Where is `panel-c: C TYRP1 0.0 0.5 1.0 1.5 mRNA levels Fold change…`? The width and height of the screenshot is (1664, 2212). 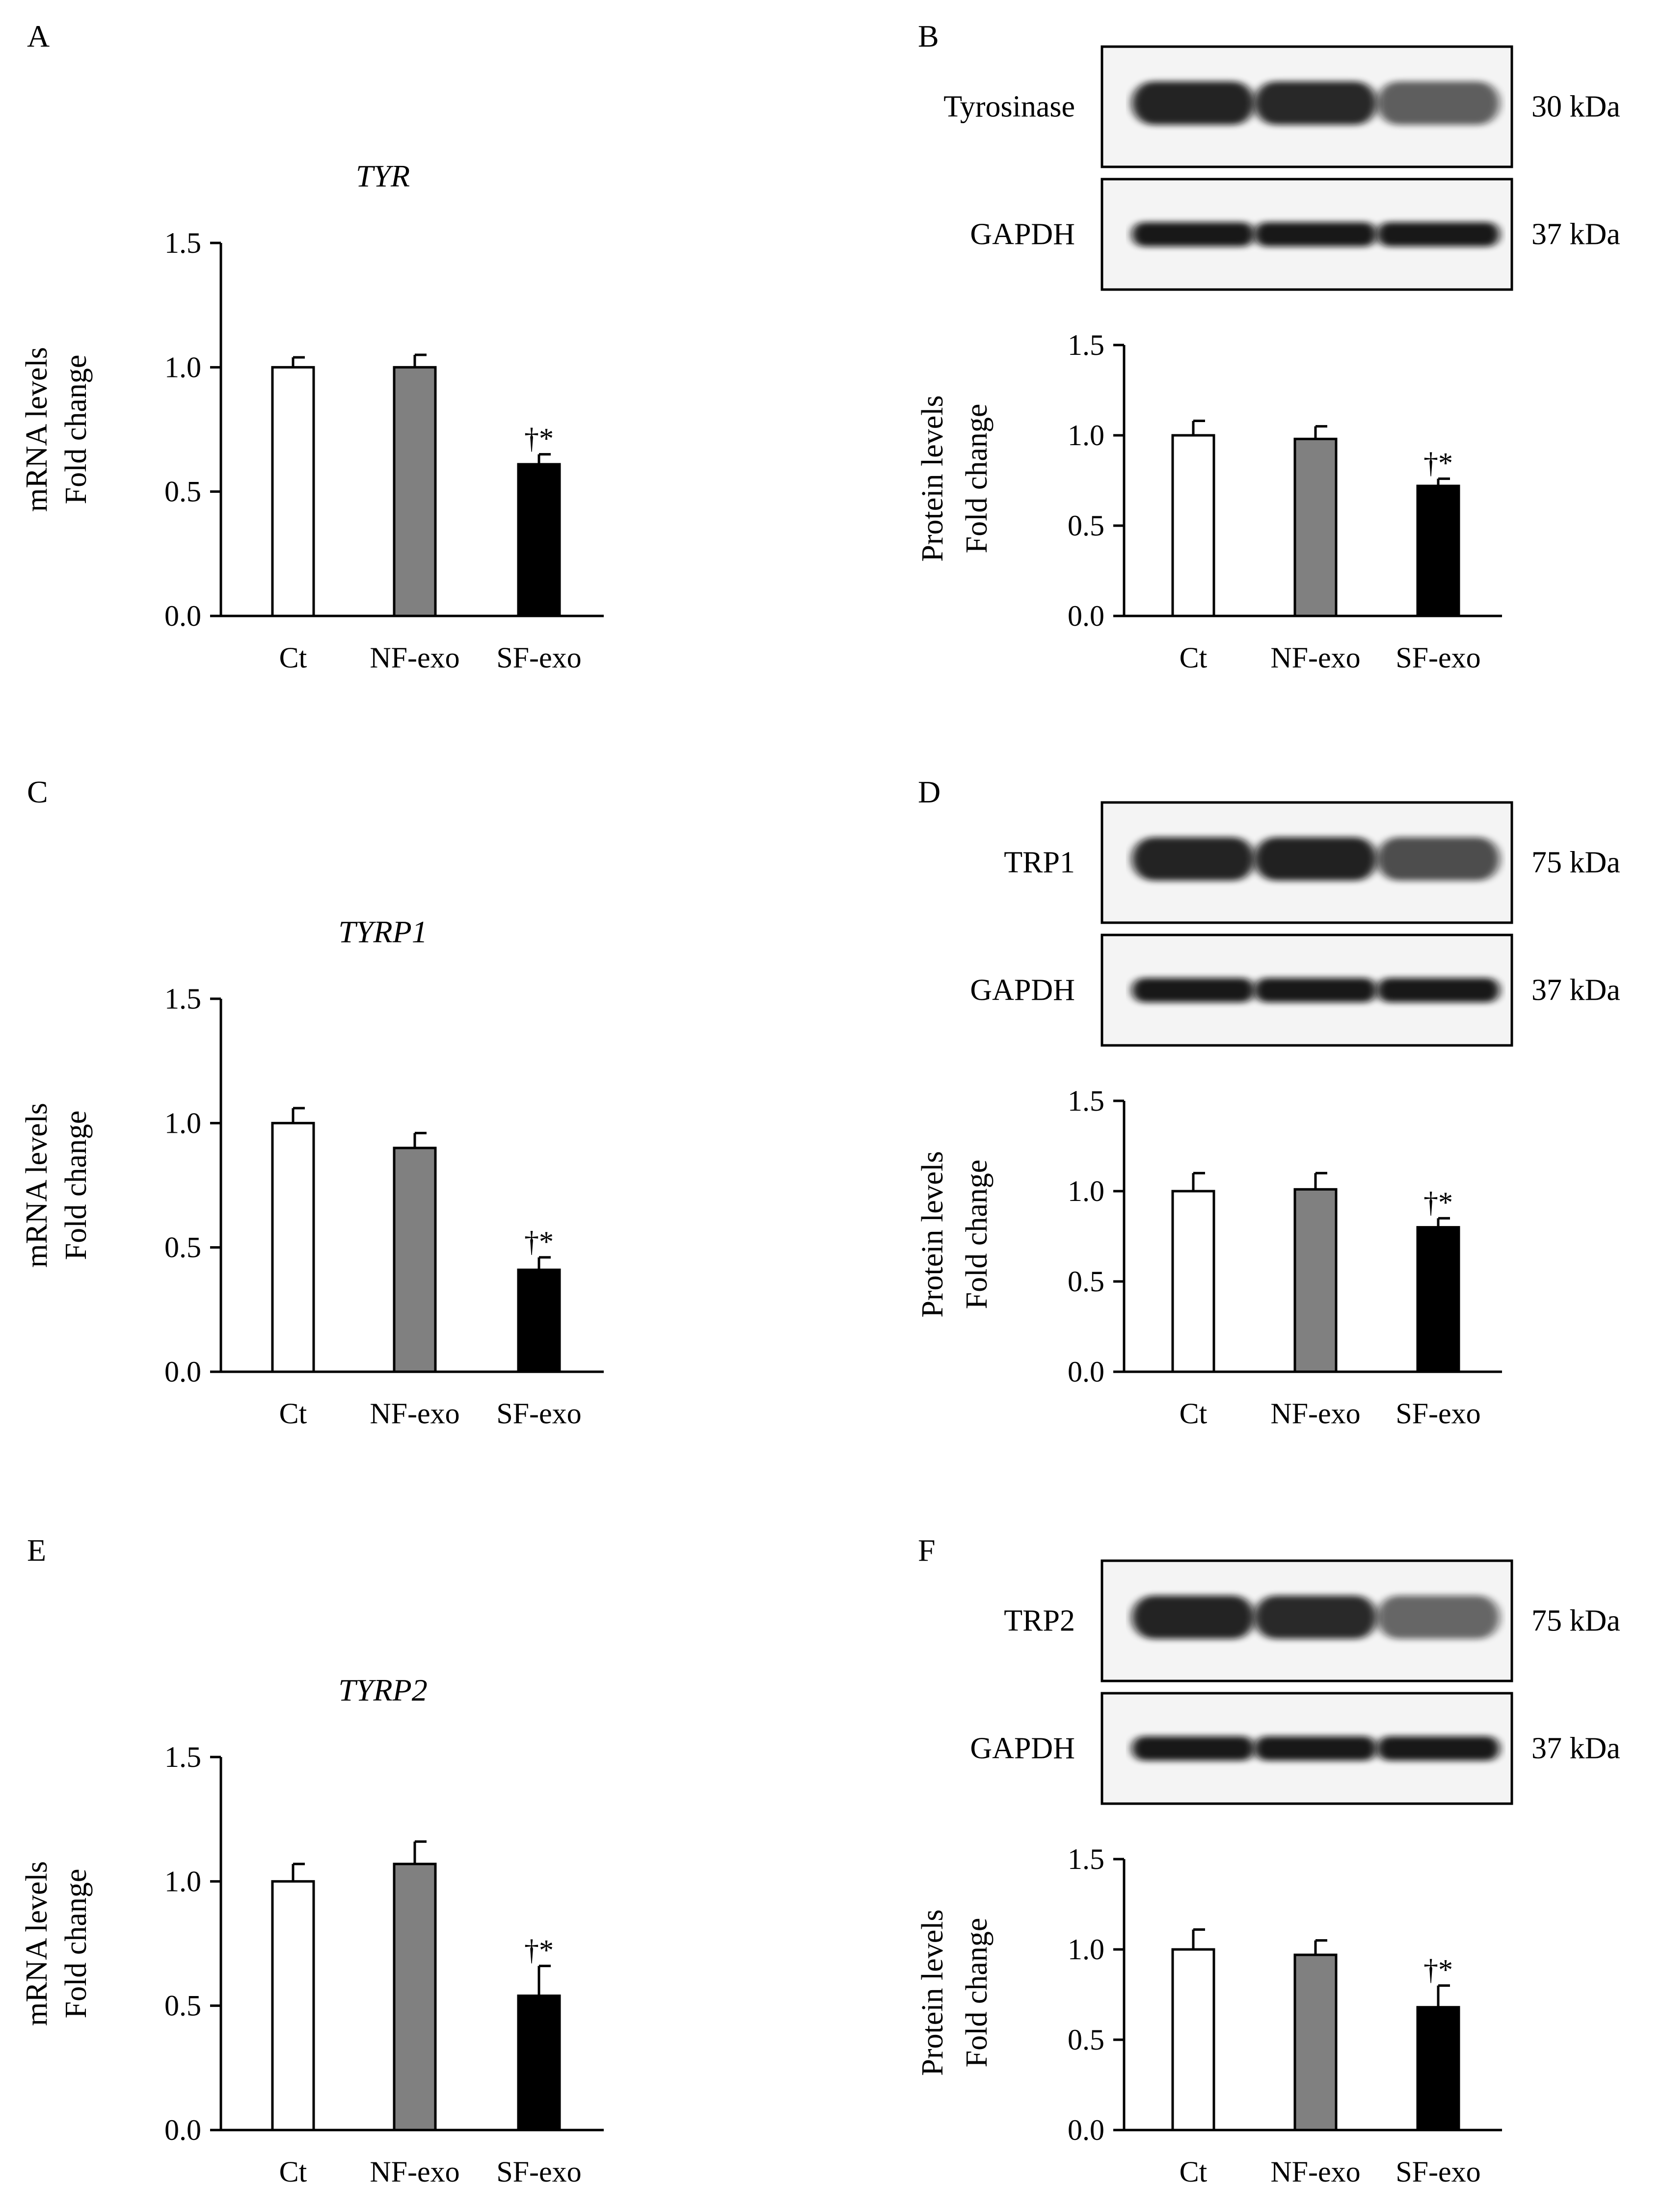
panel-c: C TYRP1 0.0 0.5 1.0 1.5 mRNA levels Fold change… is located at coordinates (312, 1102).